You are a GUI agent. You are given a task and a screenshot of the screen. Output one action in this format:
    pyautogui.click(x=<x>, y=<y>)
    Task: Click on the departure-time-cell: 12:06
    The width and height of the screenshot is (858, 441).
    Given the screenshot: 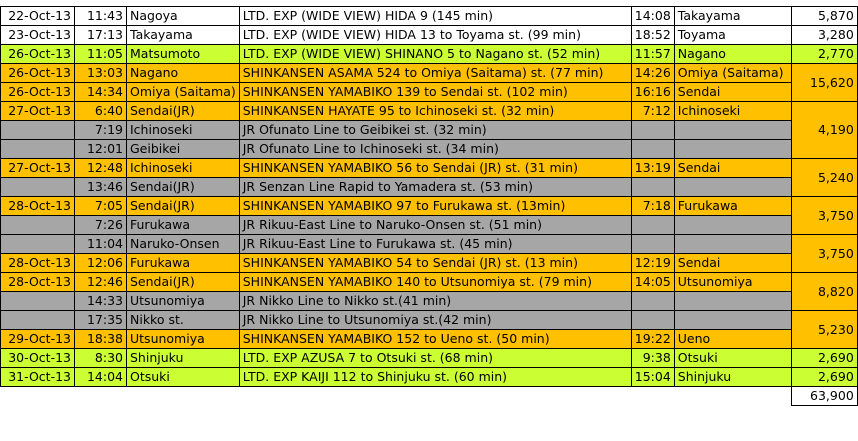 What is the action you would take?
    pyautogui.click(x=100, y=263)
    